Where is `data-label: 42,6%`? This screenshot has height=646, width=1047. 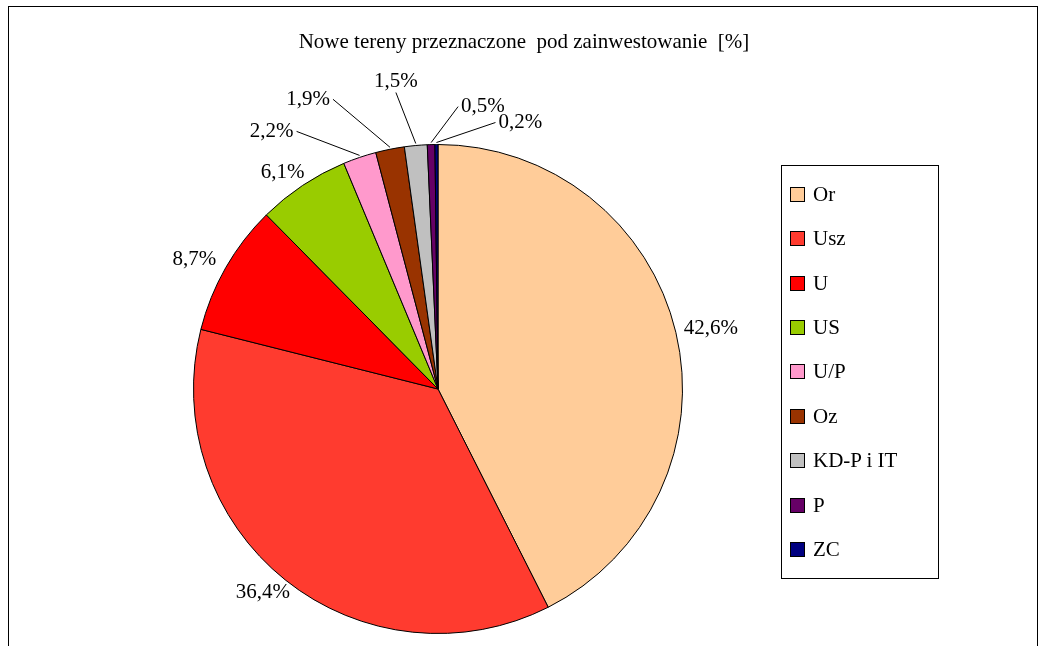 data-label: 42,6% is located at coordinates (710, 327).